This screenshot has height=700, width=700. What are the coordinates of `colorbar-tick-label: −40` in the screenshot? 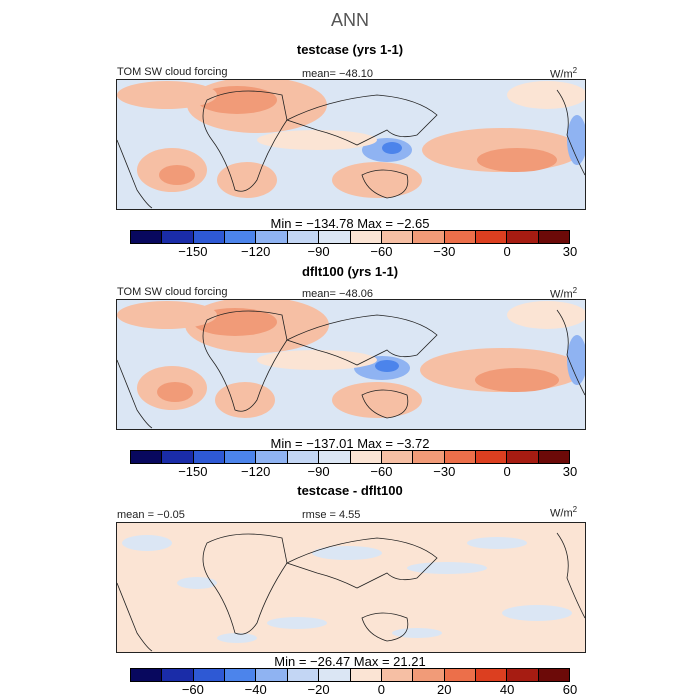 It's located at (255, 689).